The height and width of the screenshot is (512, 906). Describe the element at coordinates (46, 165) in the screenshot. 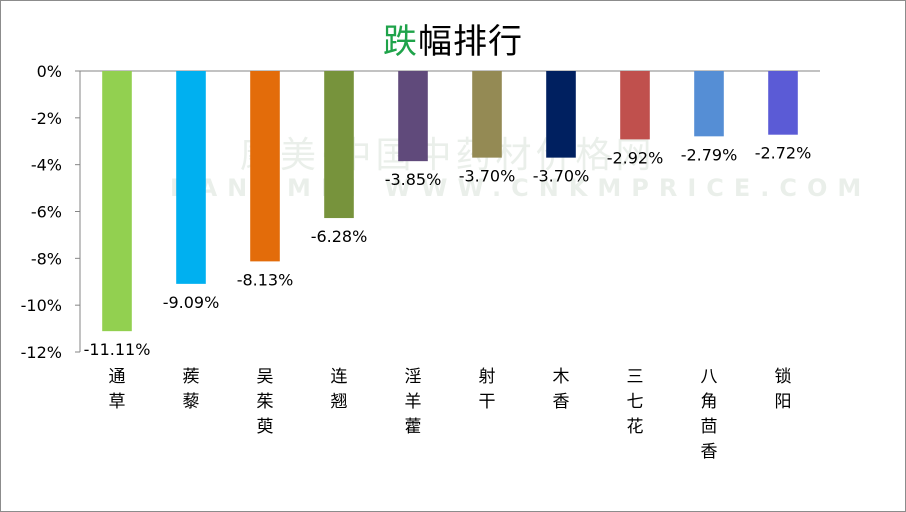

I see `y-tick-label: -4%` at that location.